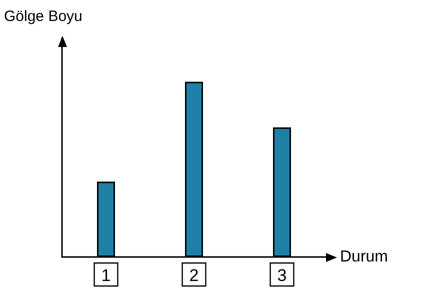 This screenshot has height=308, width=423. I want to click on x-tick-label: 2, so click(194, 275).